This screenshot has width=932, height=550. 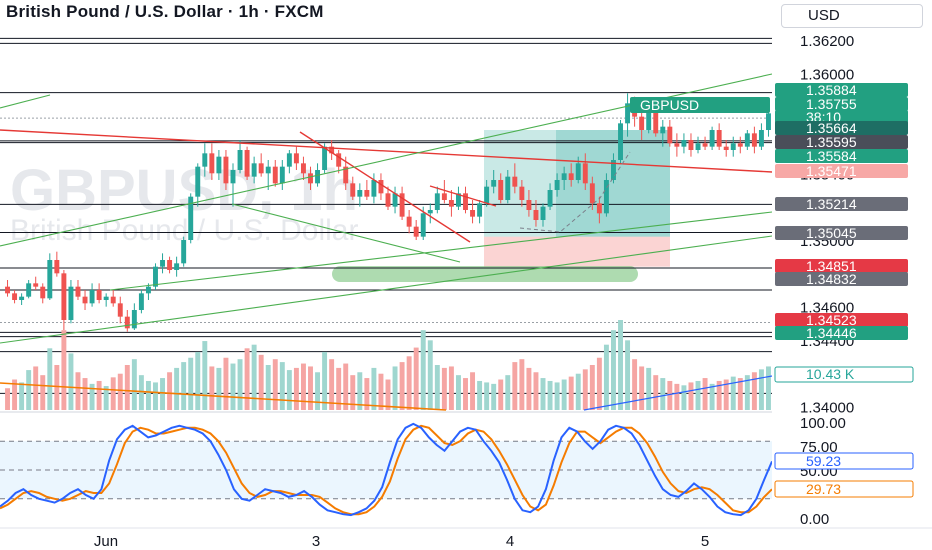 What do you see at coordinates (165, 11) in the screenshot?
I see `chart-title: British Pound / U.S. Dollar · 1h · FXCM` at bounding box center [165, 11].